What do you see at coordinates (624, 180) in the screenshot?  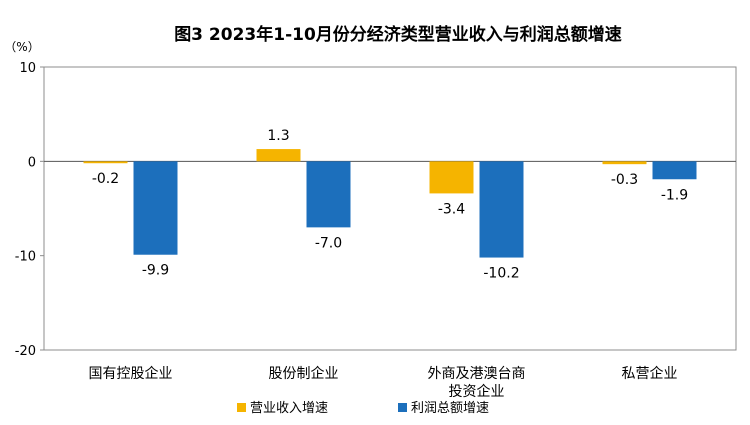 I see `data-label: -0.3` at bounding box center [624, 180].